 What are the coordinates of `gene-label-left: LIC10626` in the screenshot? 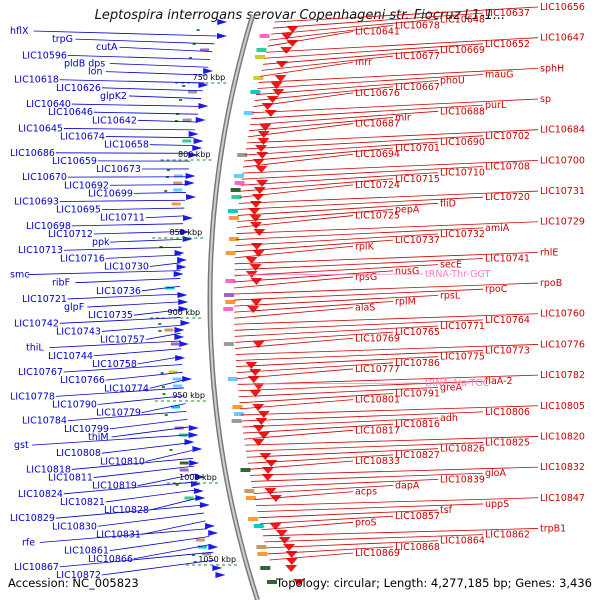 It's located at (78, 88).